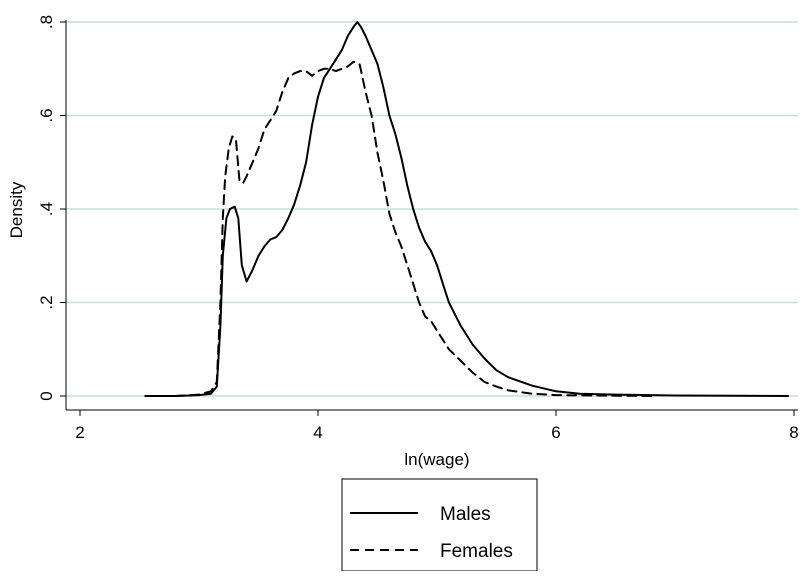 This screenshot has width=802, height=576. I want to click on legend: Males Females, so click(439, 525).